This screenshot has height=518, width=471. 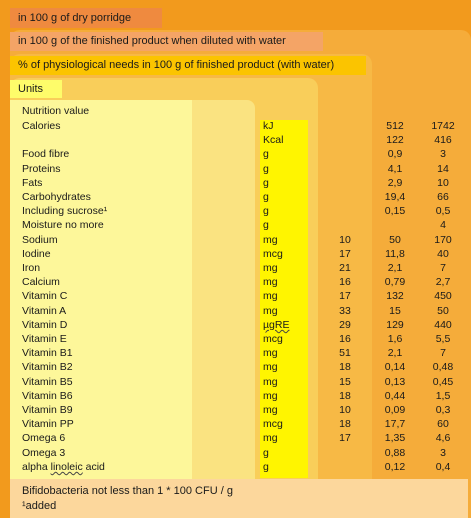 I want to click on row-finished-value: 129, so click(x=395, y=324).